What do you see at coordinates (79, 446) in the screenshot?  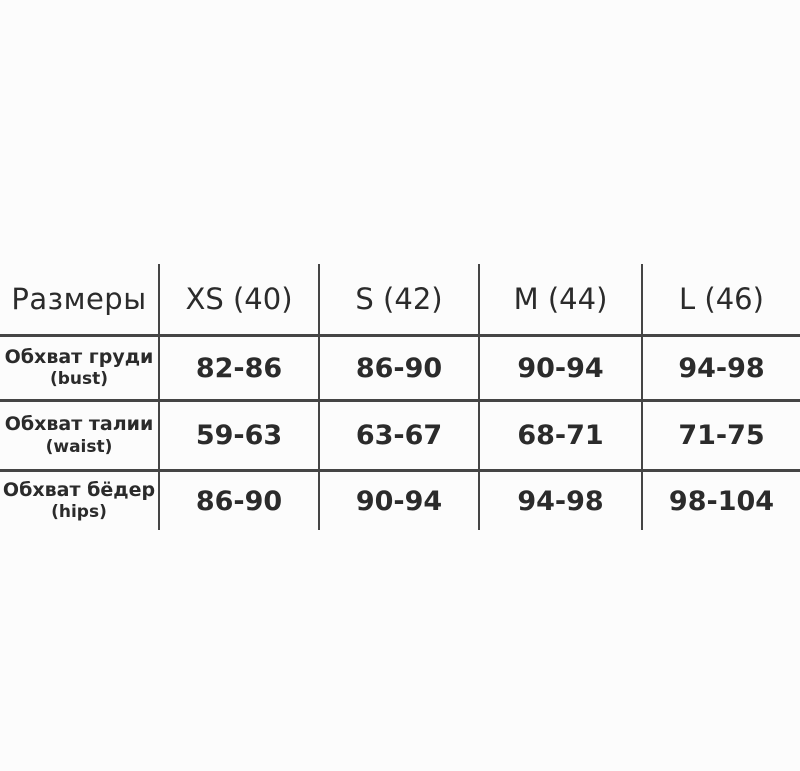 I see `waist-label-en: (waist)` at bounding box center [79, 446].